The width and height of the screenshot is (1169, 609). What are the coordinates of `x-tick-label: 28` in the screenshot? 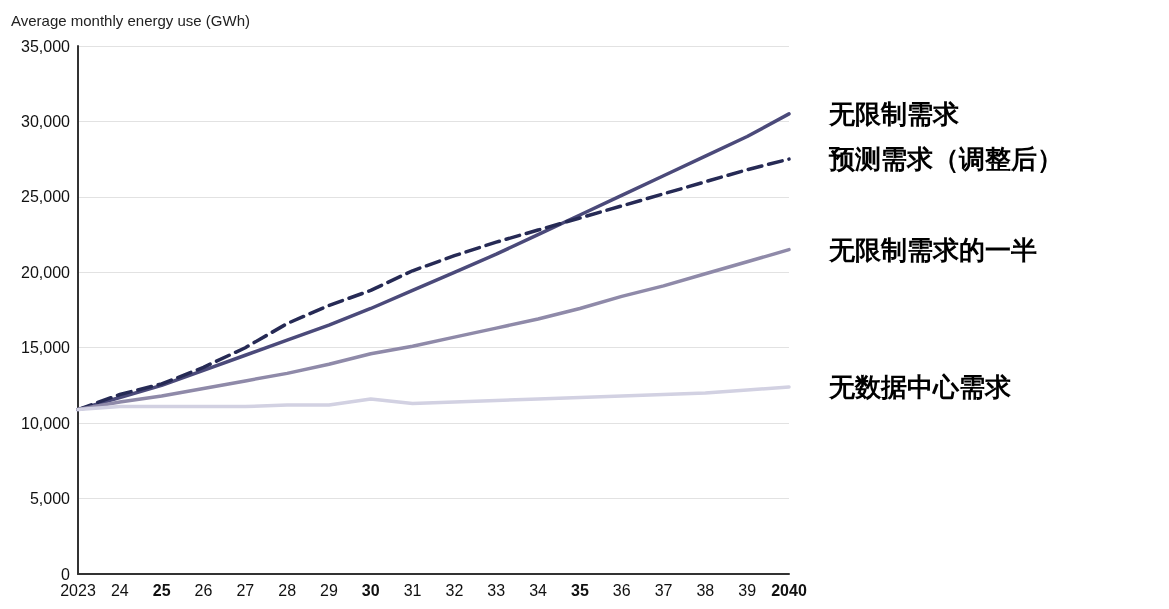 It's located at (287, 590).